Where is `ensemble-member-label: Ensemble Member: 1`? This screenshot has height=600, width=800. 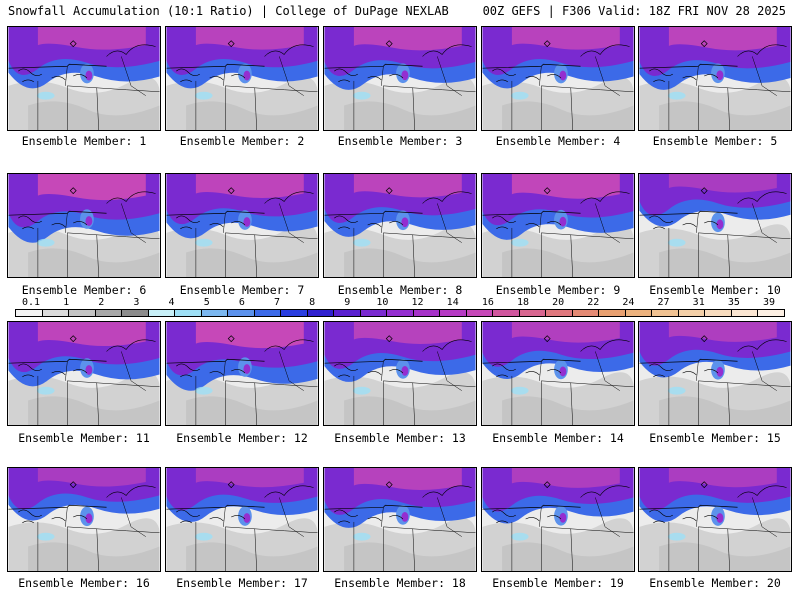 ensemble-member-label: Ensemble Member: 1 is located at coordinates (84, 141).